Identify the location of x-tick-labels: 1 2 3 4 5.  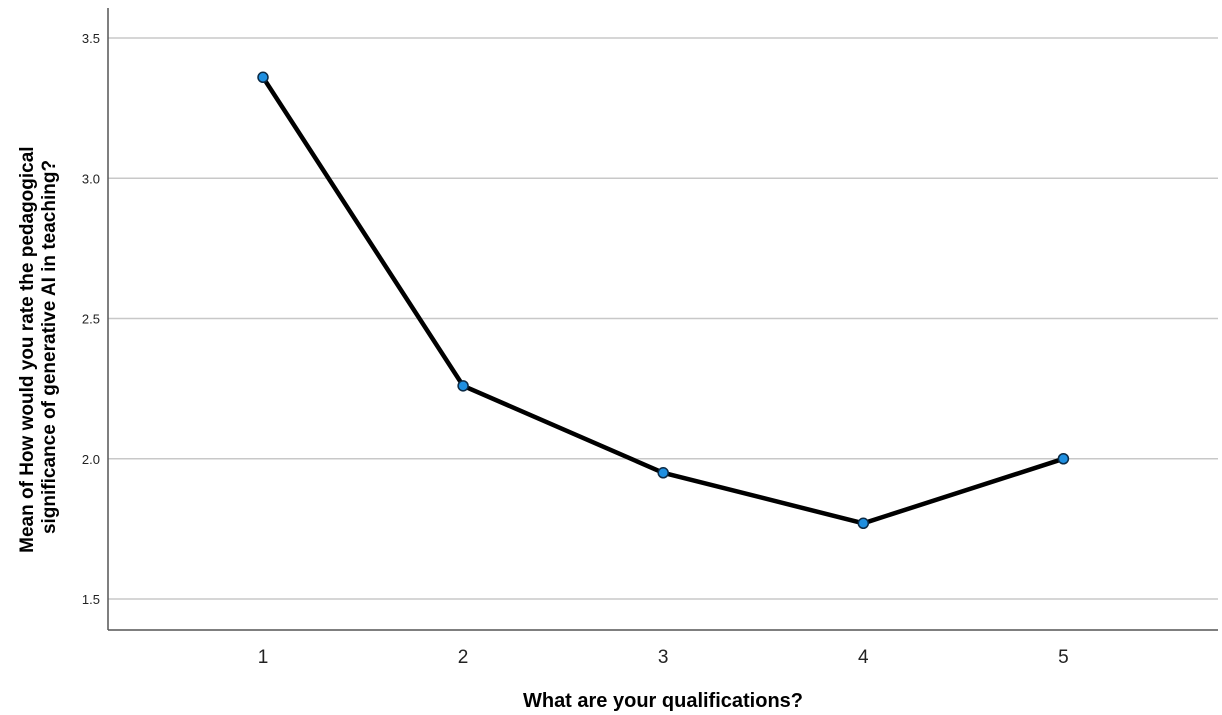
(663, 657).